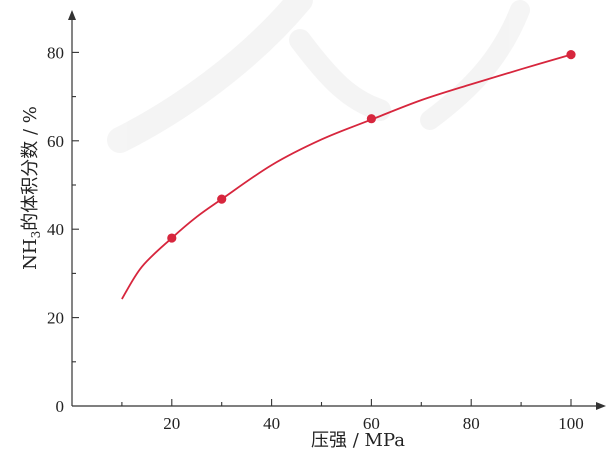  Describe the element at coordinates (271, 423) in the screenshot. I see `x-tick-label: 40` at that location.